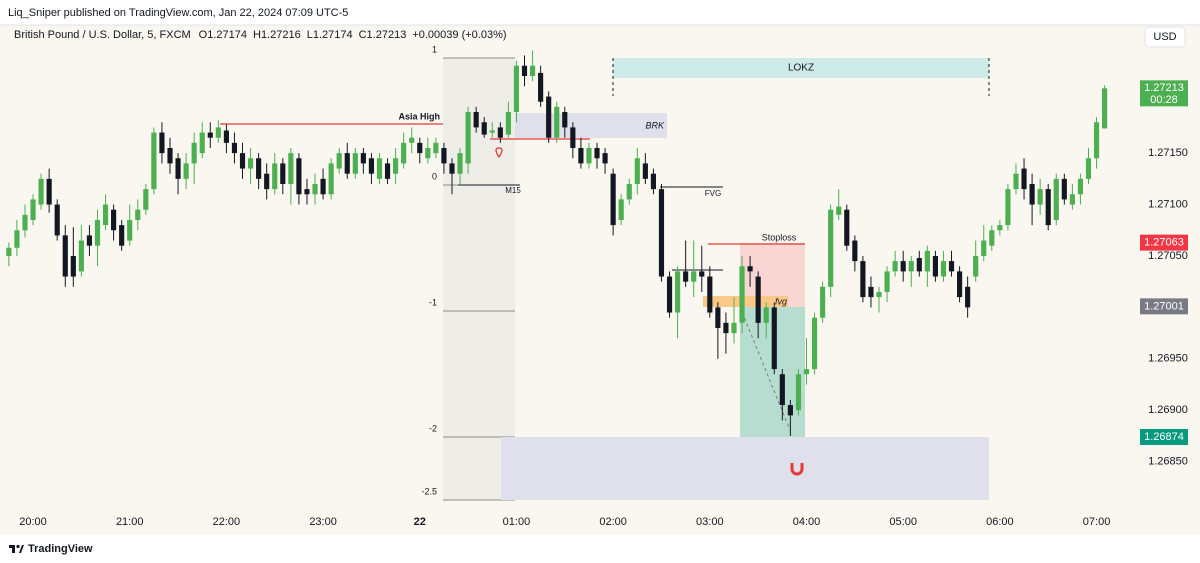 The image size is (1200, 563). What do you see at coordinates (600, 12) in the screenshot?
I see `header-bar` at bounding box center [600, 12].